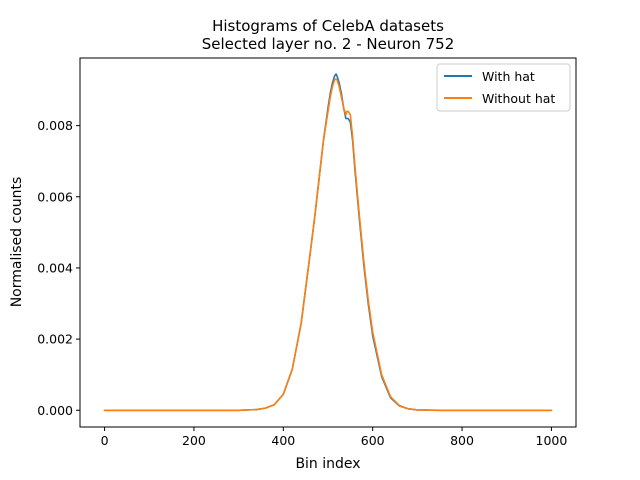 The height and width of the screenshot is (480, 640). I want to click on chart-subtitle: Selected layer no. 2 - Neuron 752, so click(328, 44).